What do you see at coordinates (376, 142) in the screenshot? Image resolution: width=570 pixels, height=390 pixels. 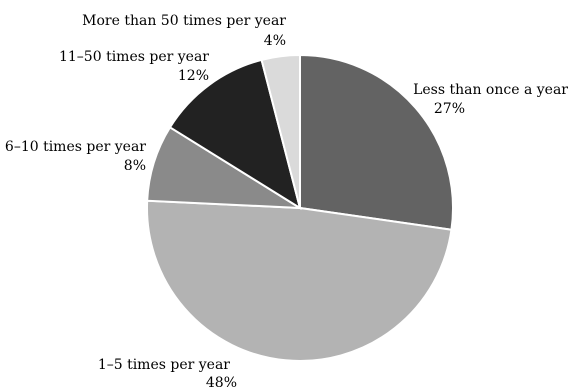 I see `pie-slice-less-than-once-a-year` at bounding box center [376, 142].